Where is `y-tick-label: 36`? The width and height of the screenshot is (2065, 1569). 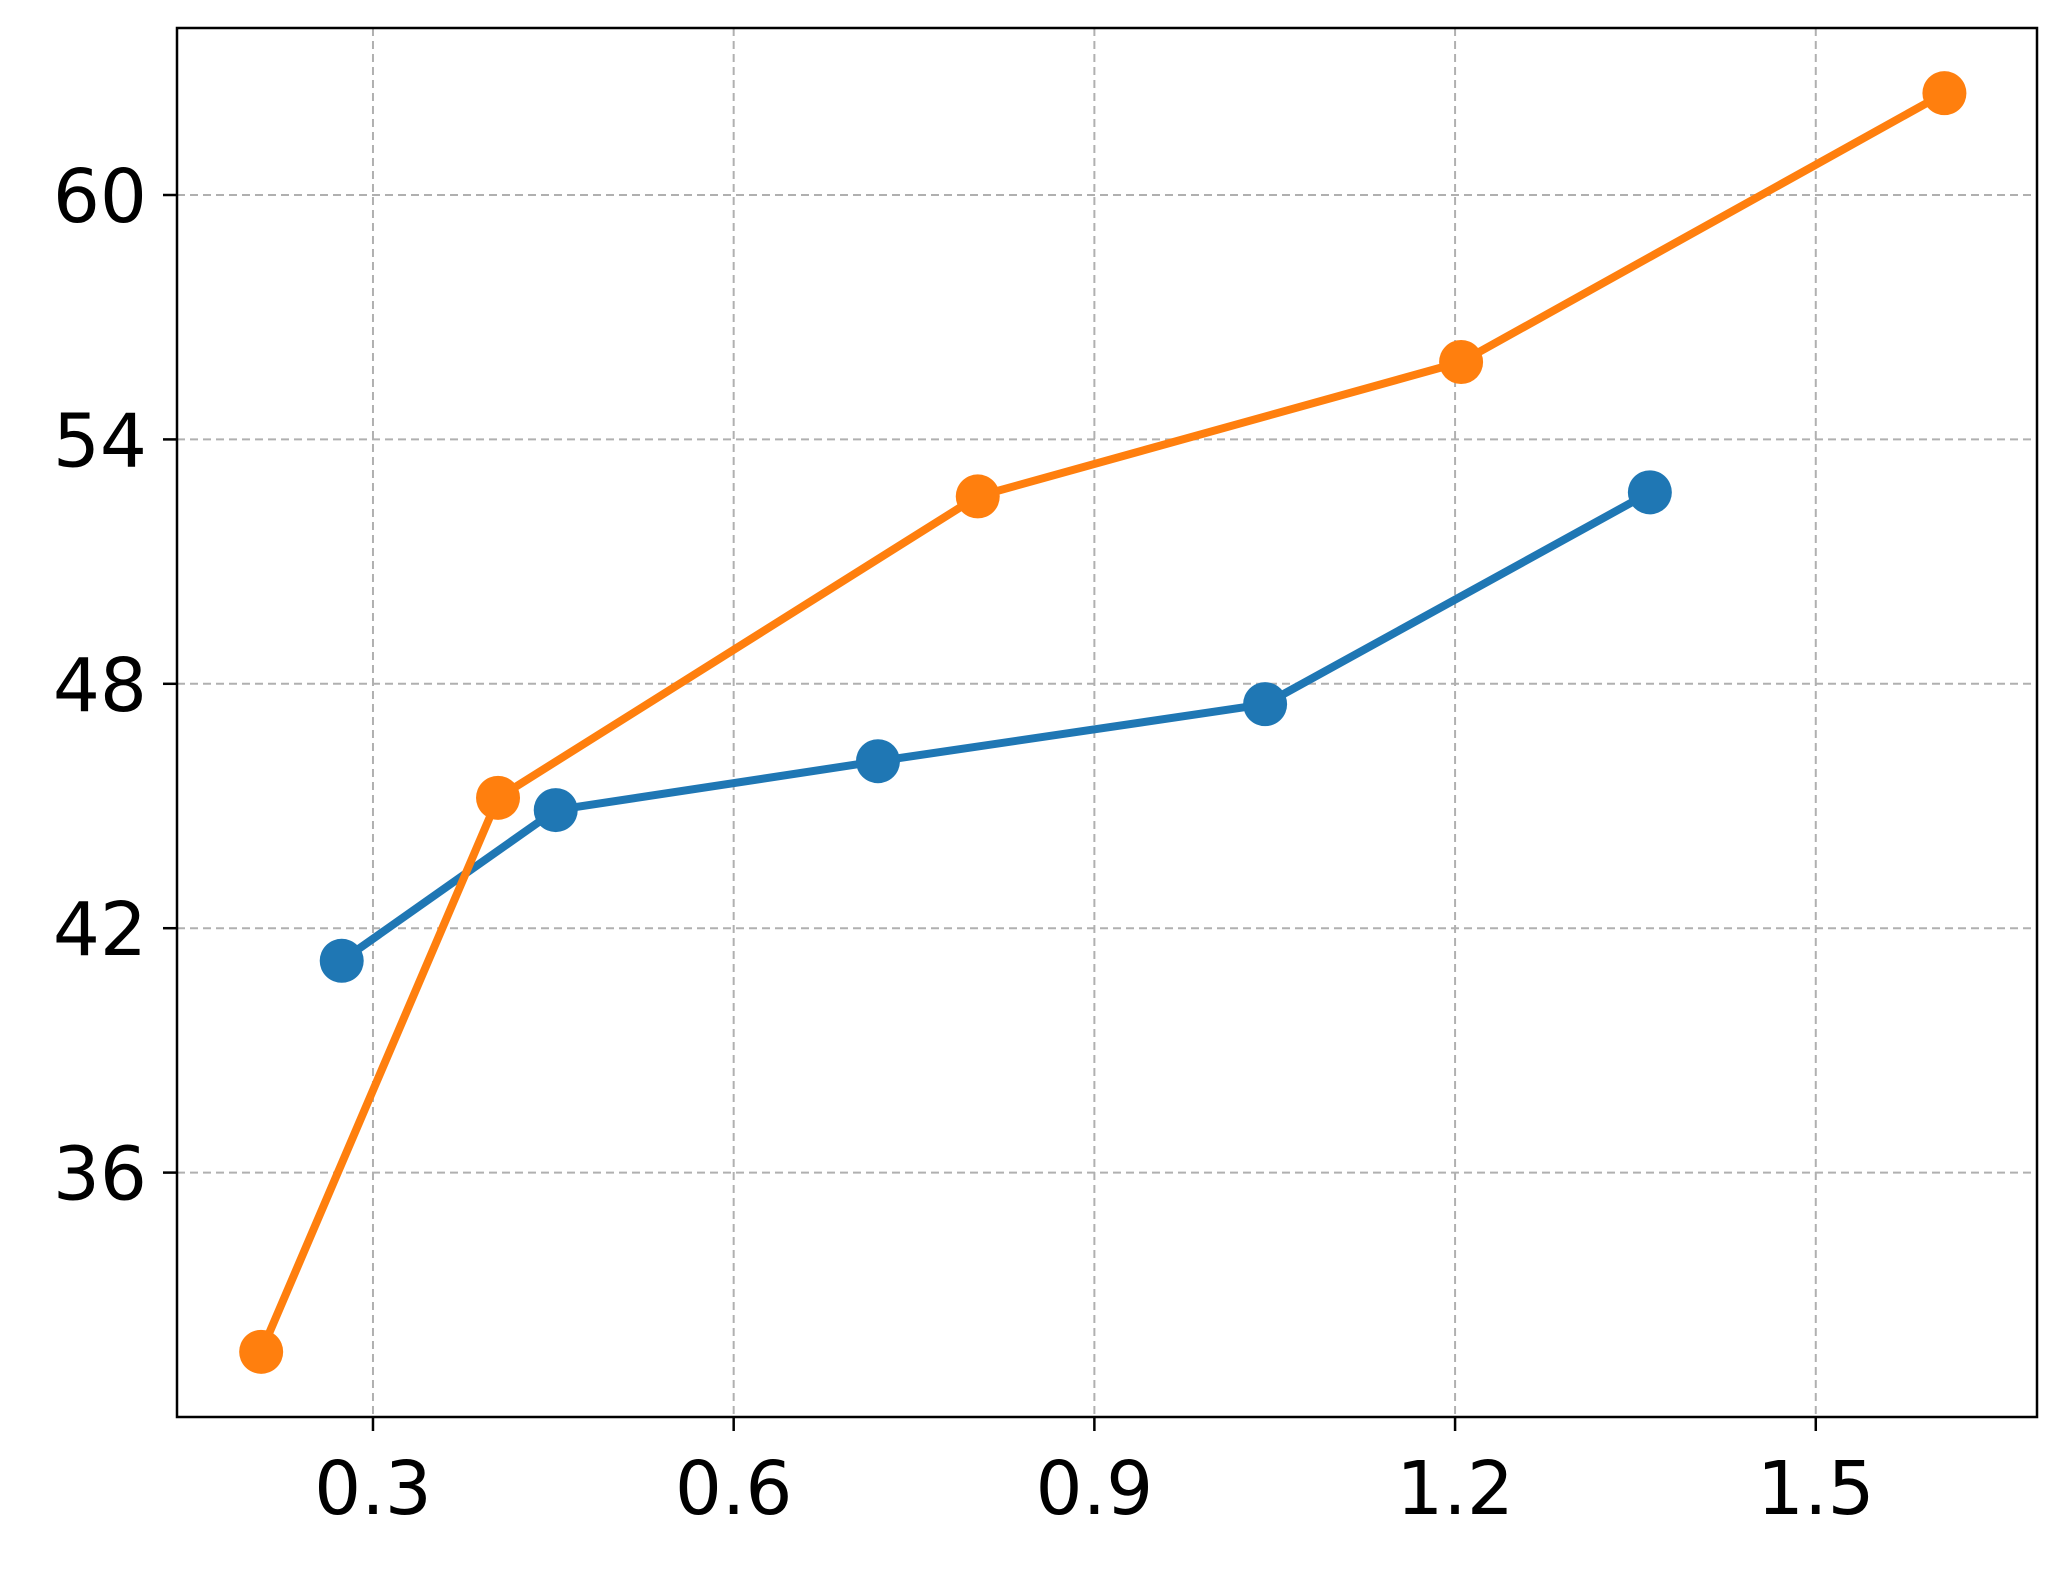 y-tick-label: 36 is located at coordinates (100, 1175).